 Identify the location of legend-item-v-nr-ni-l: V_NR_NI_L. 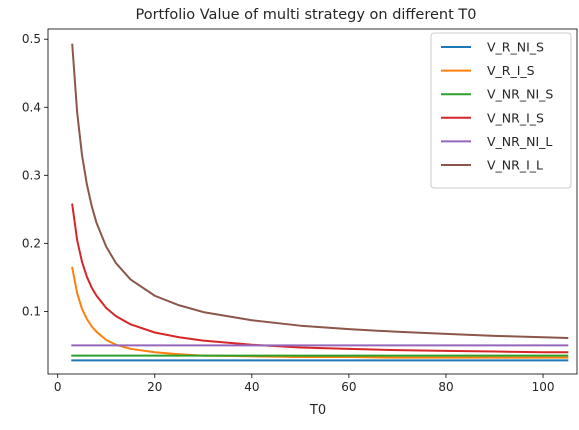
(496, 141).